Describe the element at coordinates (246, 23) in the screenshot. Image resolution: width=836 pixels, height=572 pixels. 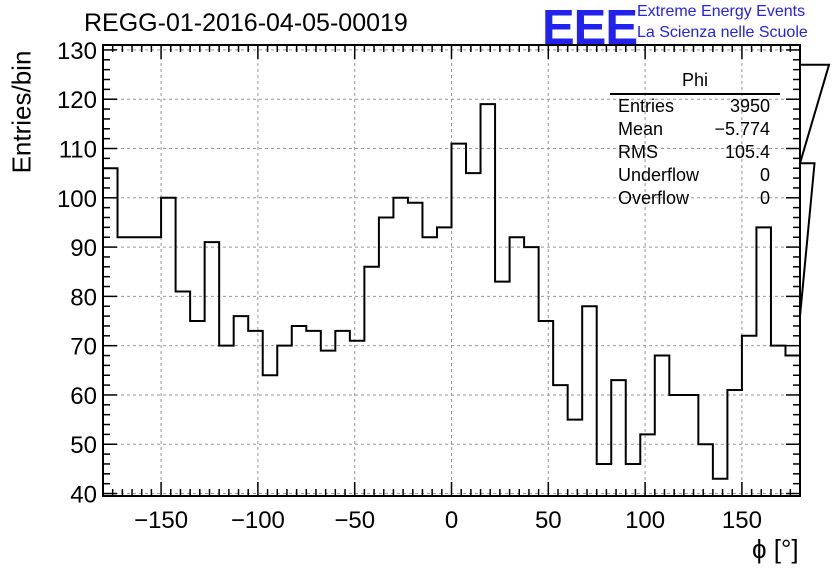
I see `run-title: REGG-01-2016-04-05-00019` at that location.